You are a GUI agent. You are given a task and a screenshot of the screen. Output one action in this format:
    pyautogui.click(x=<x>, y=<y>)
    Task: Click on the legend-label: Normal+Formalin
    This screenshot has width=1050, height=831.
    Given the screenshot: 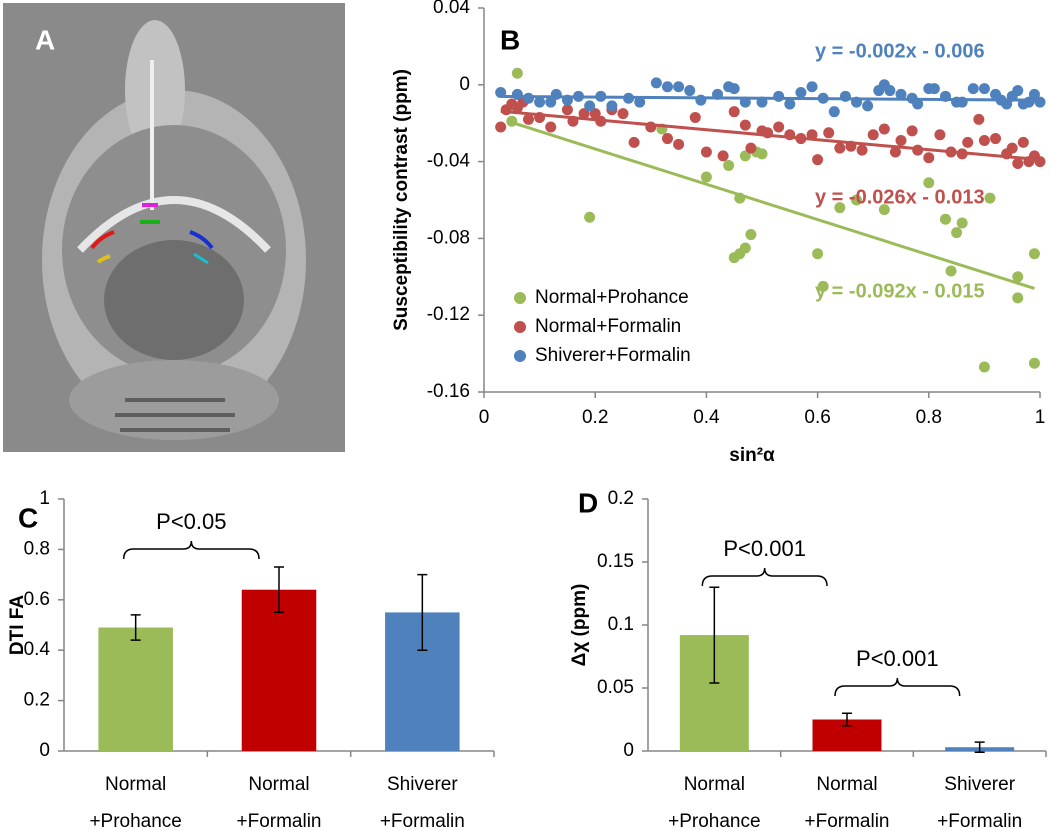 What is the action you would take?
    pyautogui.click(x=608, y=326)
    